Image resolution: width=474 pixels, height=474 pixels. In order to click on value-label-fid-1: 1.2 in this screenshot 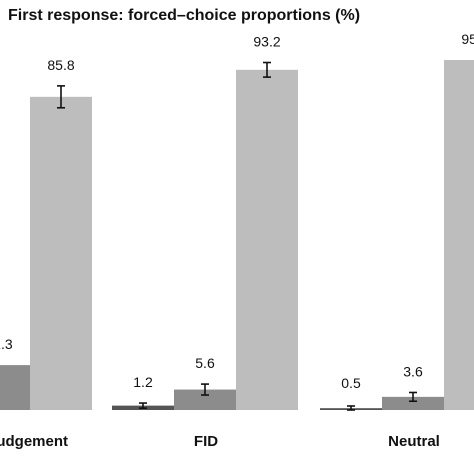, I will do `click(143, 382)`.